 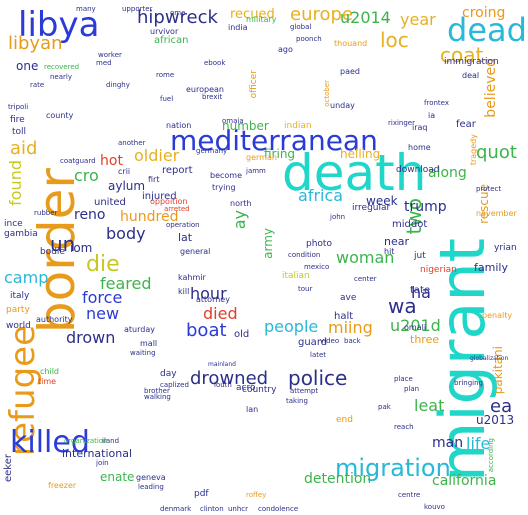 I want to click on word-world: world, so click(x=18, y=326).